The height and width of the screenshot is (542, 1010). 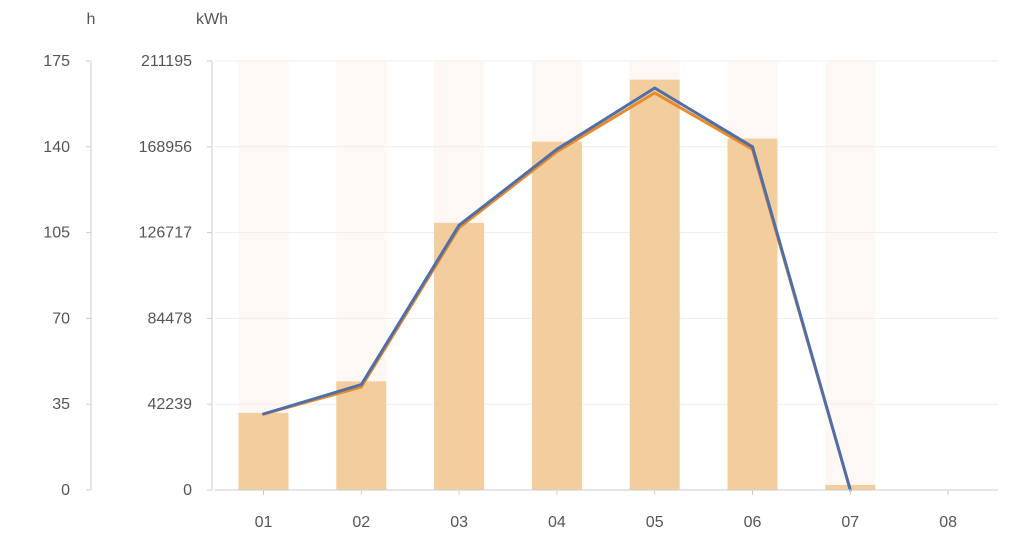 What do you see at coordinates (187, 490) in the screenshot?
I see `right-axis-tick-label: 0` at bounding box center [187, 490].